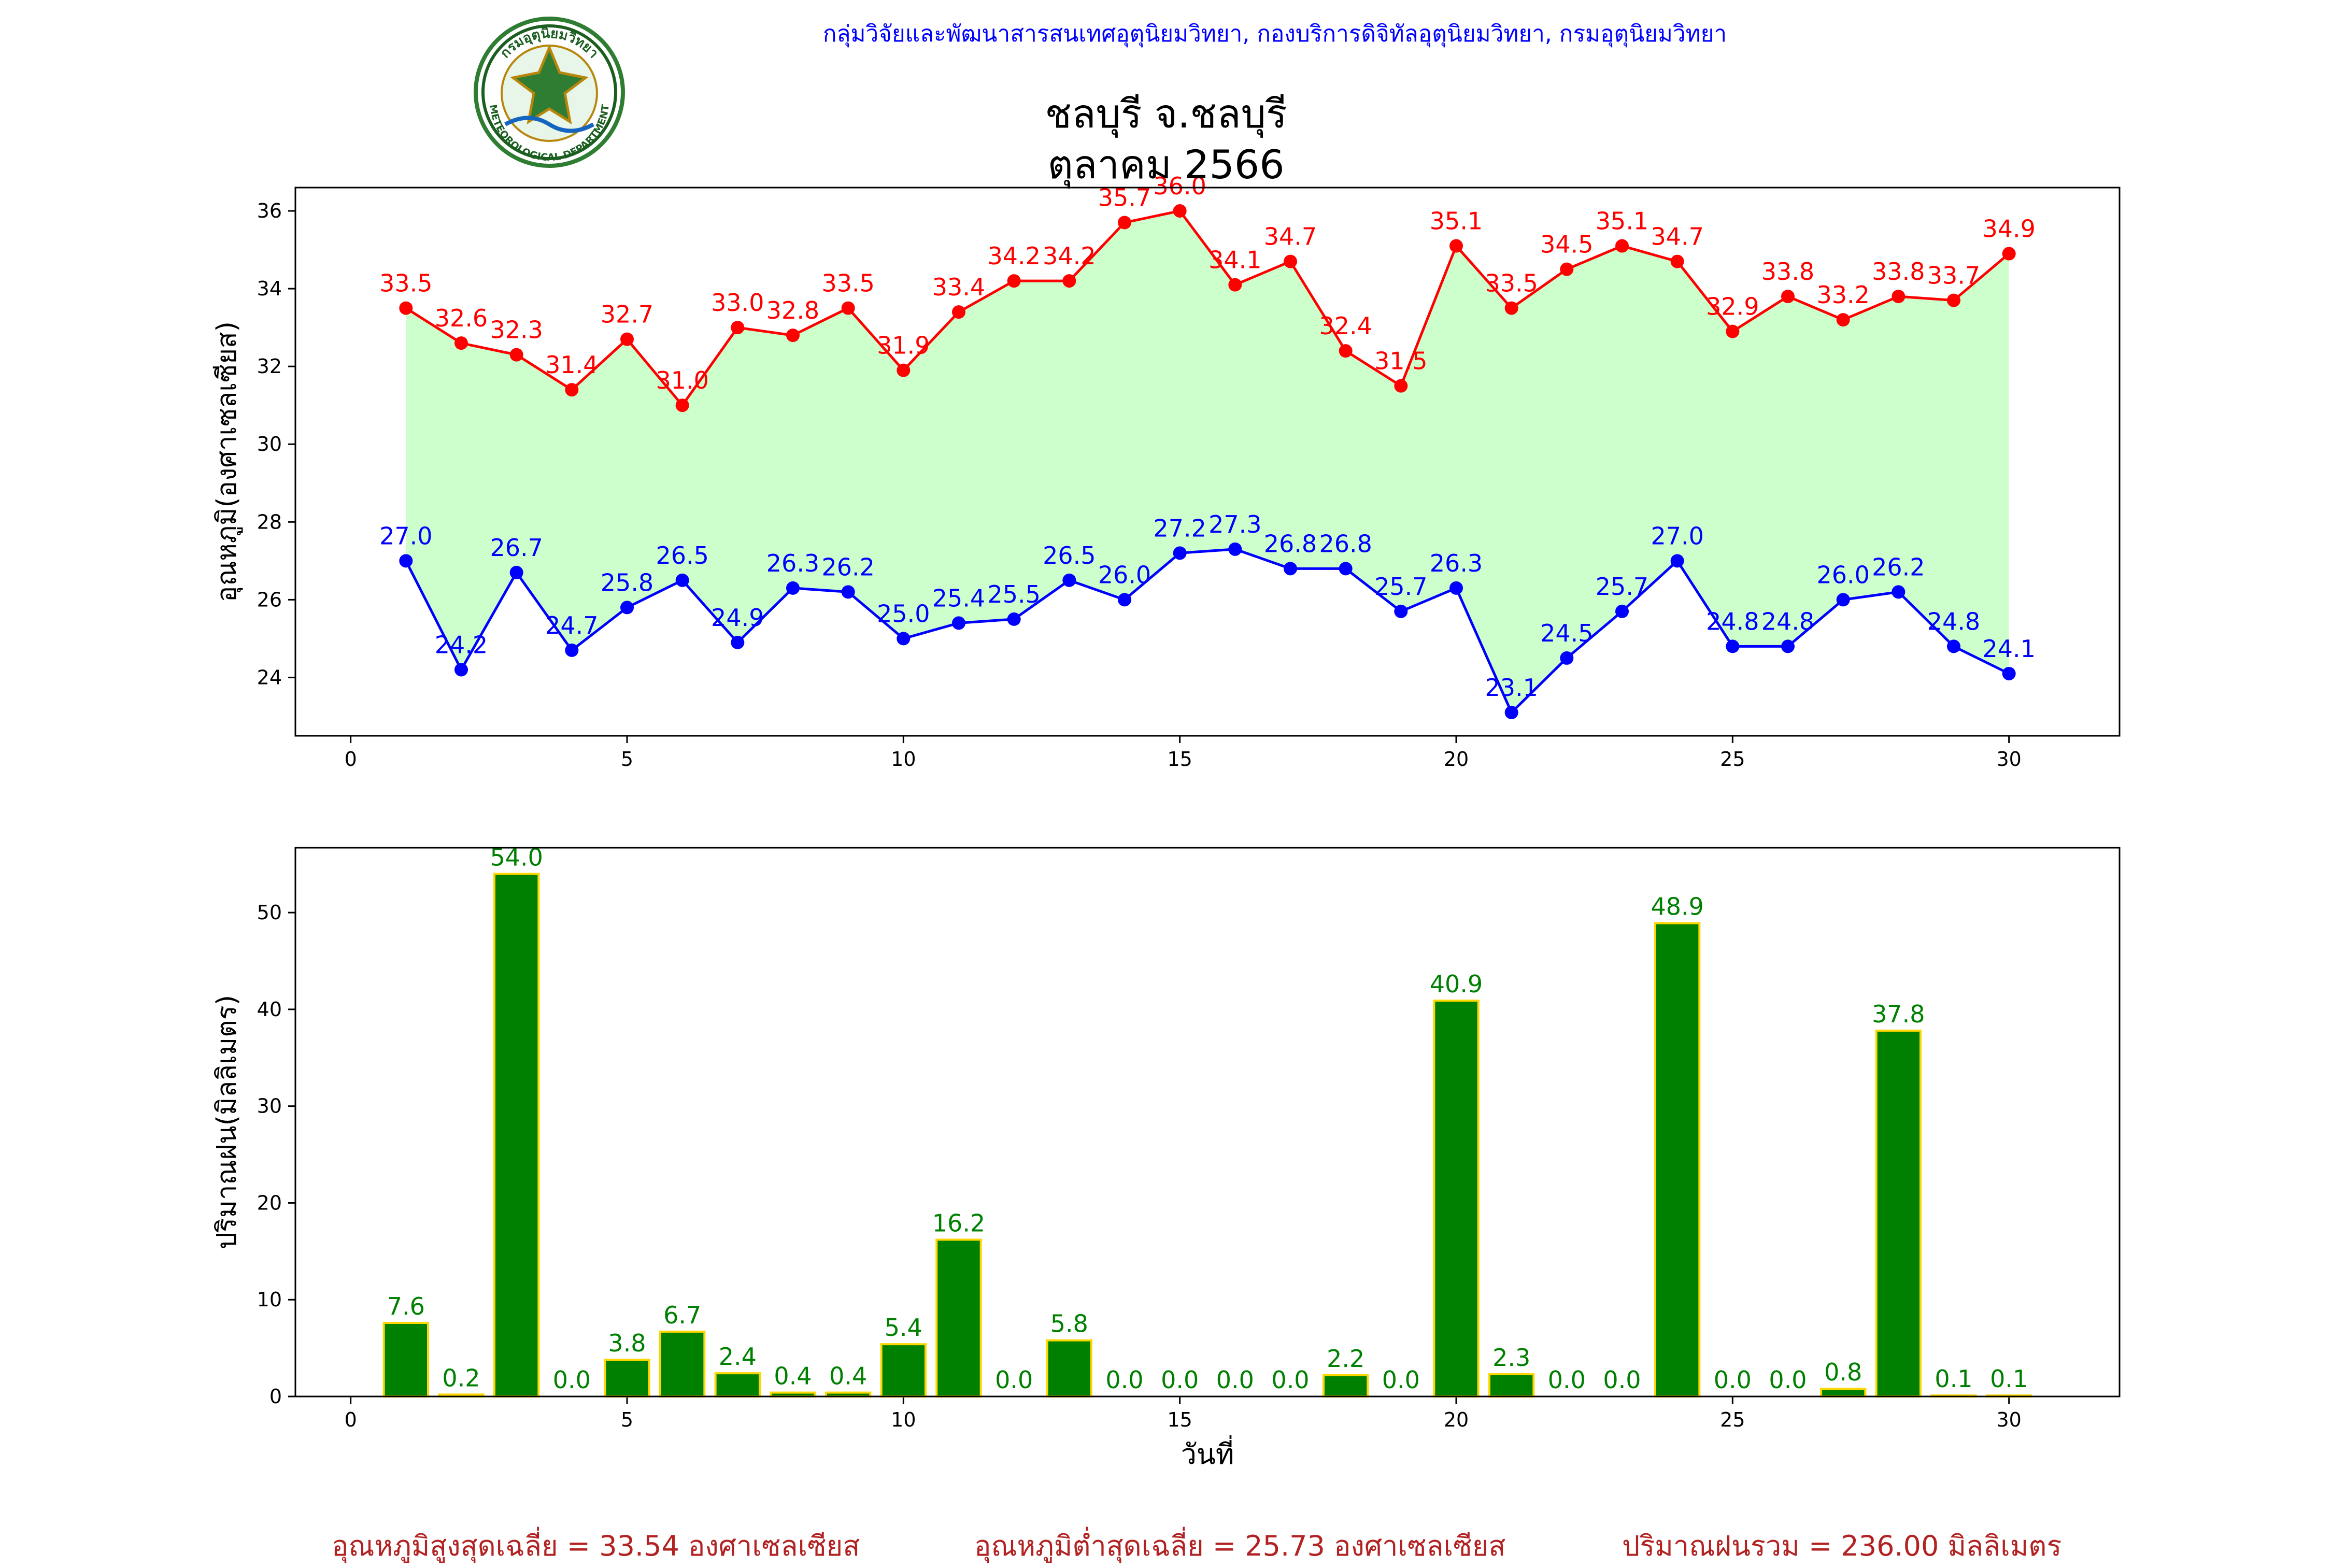 Image resolution: width=2332 pixels, height=1568 pixels. I want to click on tmin-data-label: 23.1, so click(1511, 688).